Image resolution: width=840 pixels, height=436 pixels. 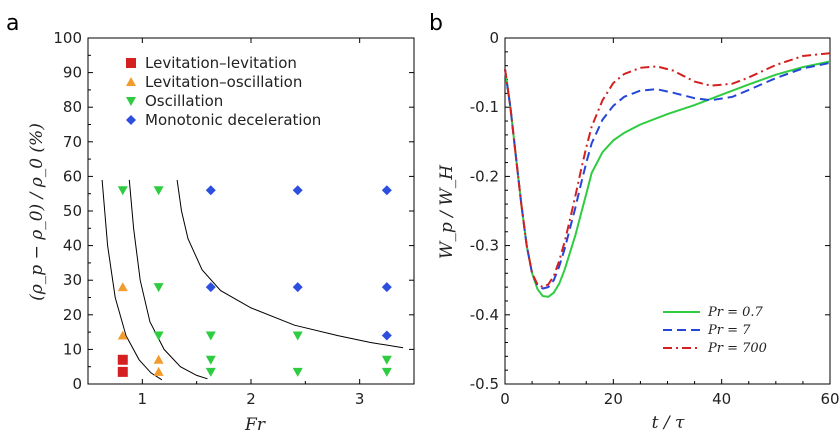 I want to click on panel-a-y-tick-label: 90, so click(x=72, y=73).